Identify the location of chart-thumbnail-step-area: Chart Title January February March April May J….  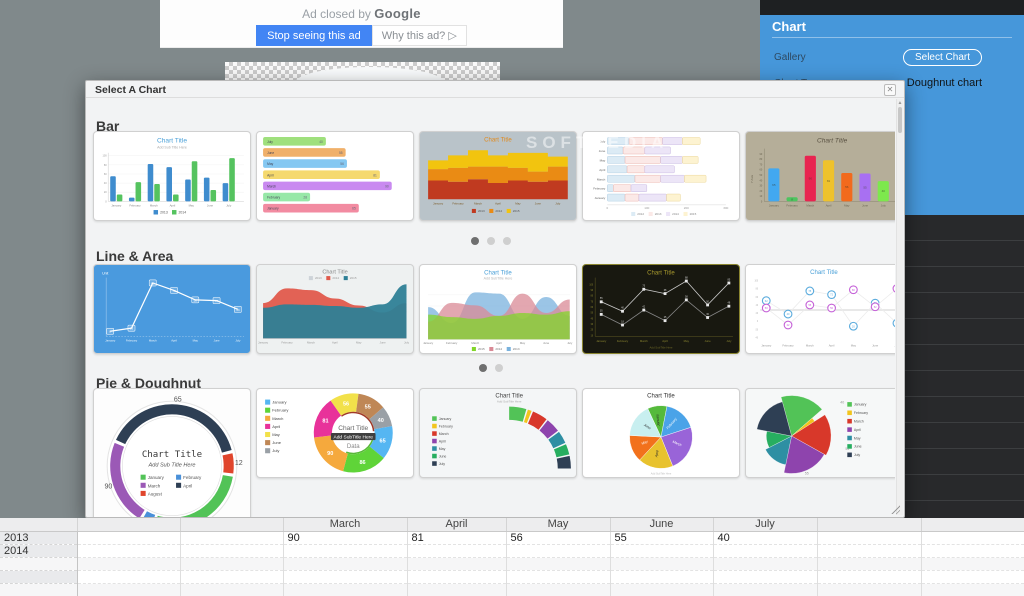
(498, 176).